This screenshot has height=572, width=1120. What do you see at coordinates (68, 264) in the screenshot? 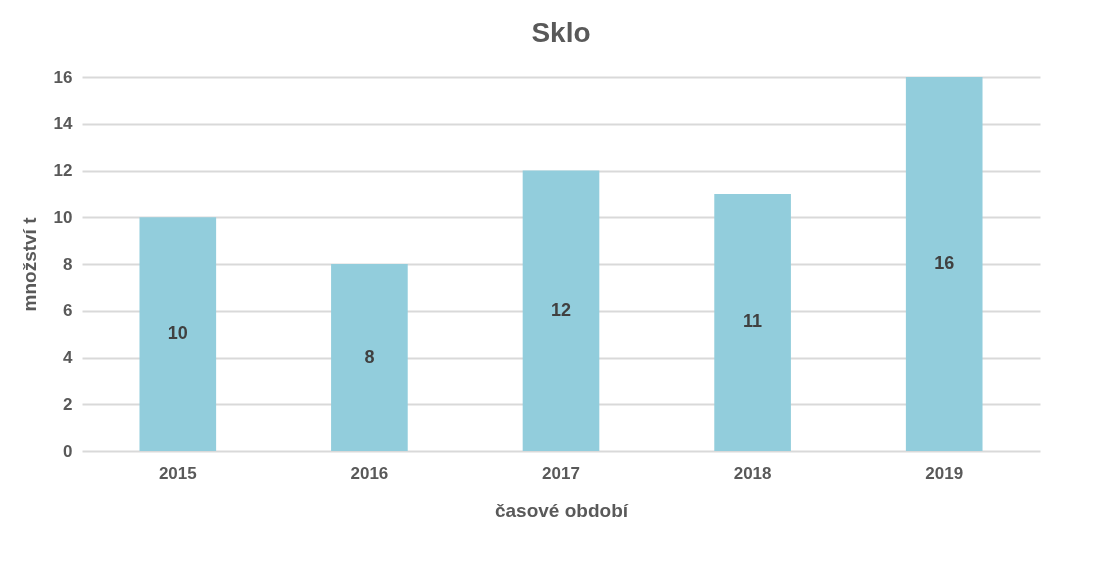
I see `y-tick-label: 8` at bounding box center [68, 264].